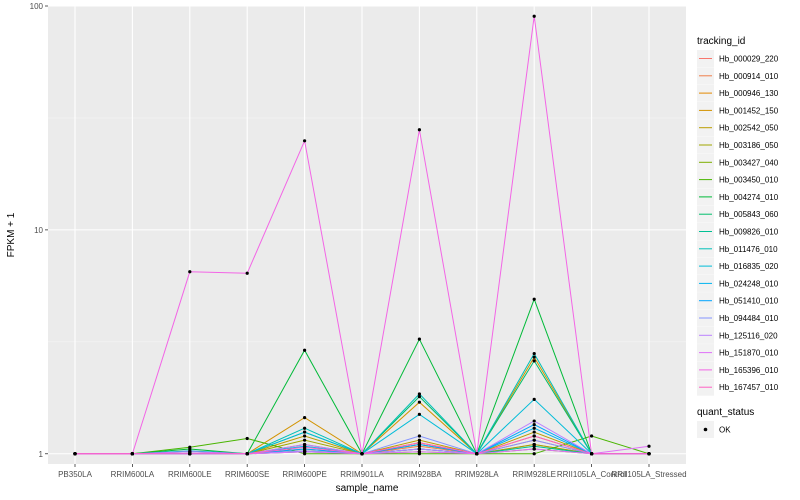  Describe the element at coordinates (75, 474) in the screenshot. I see `x-tick-label: PB350LA` at that location.